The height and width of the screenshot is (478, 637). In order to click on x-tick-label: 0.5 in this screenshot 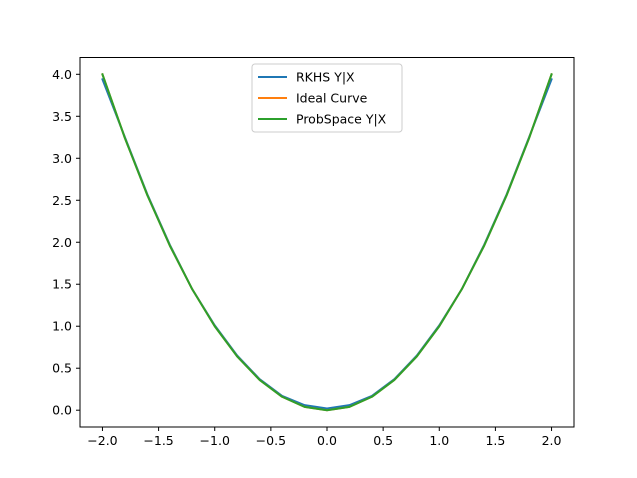, I will do `click(383, 440)`.